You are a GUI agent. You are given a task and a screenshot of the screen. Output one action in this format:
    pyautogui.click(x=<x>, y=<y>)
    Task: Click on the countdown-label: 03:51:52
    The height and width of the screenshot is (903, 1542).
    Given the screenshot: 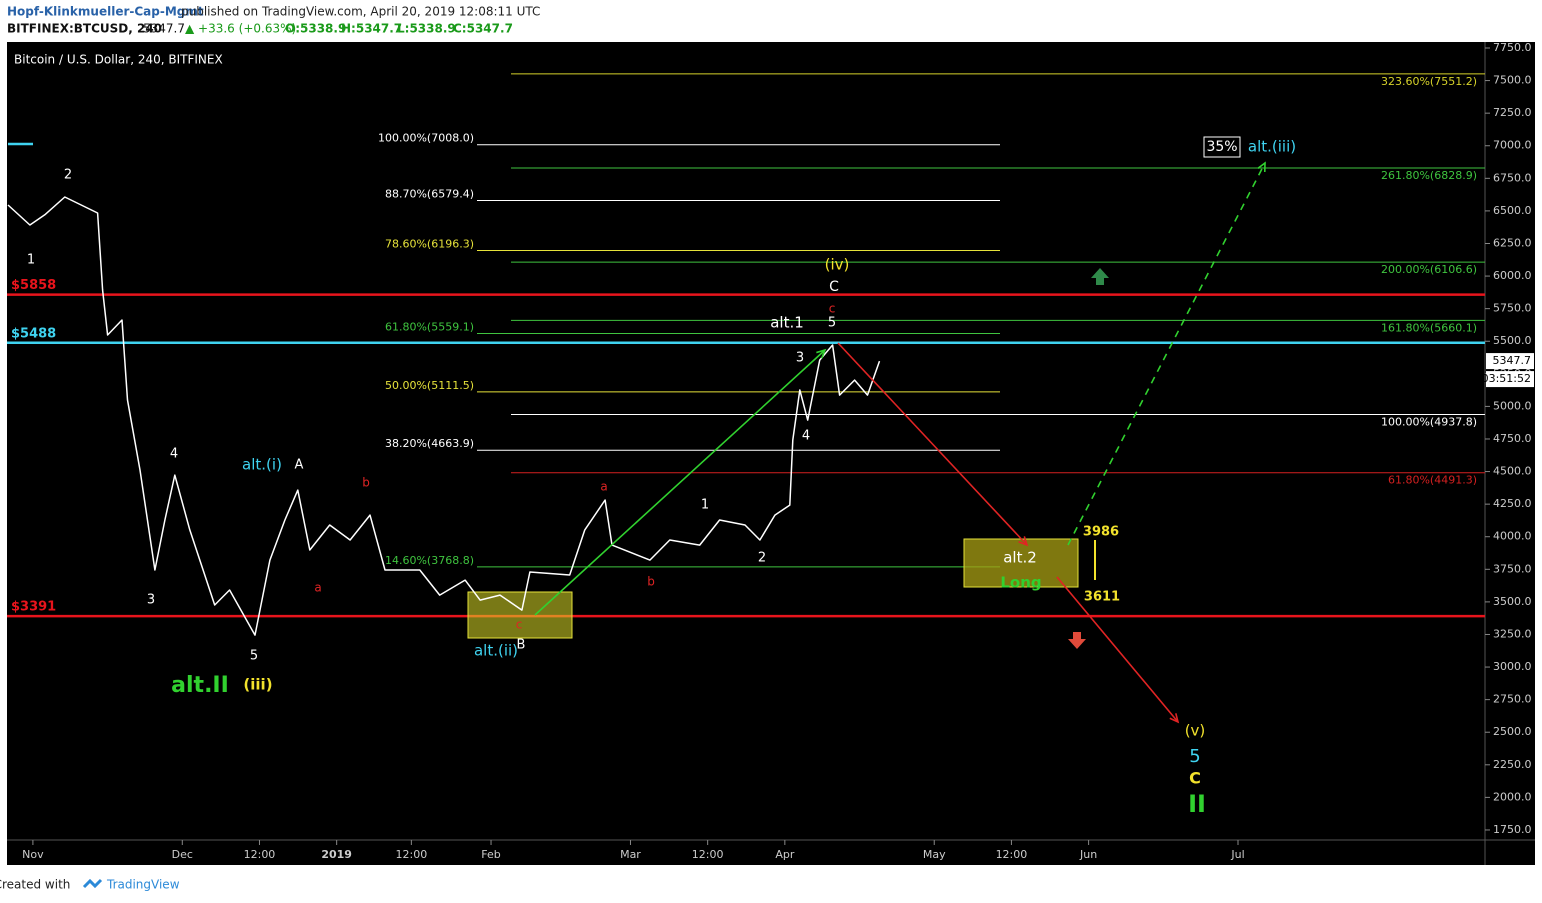 What is the action you would take?
    pyautogui.click(x=1506, y=378)
    